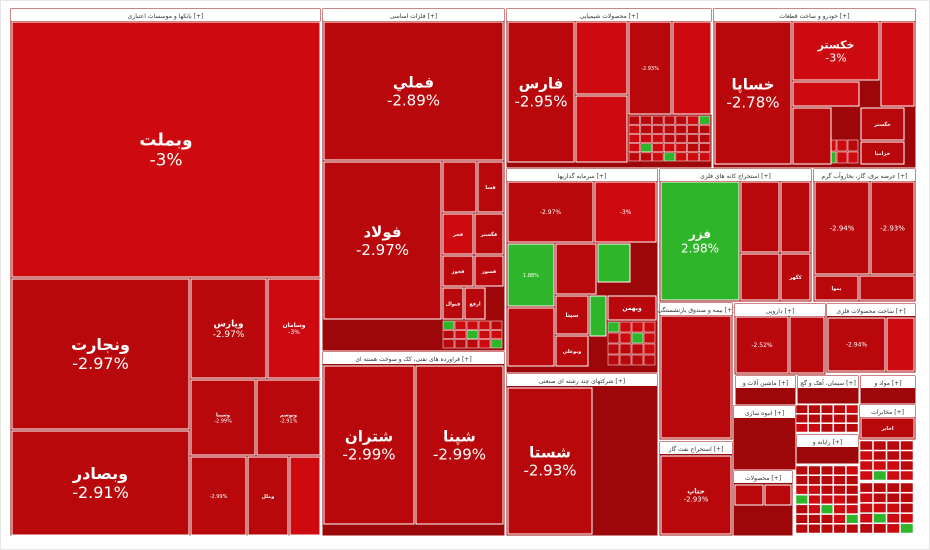 This screenshot has height=550, width=930. What do you see at coordinates (458, 234) in the screenshot?
I see `treemap-cell: فجر` at bounding box center [458, 234].